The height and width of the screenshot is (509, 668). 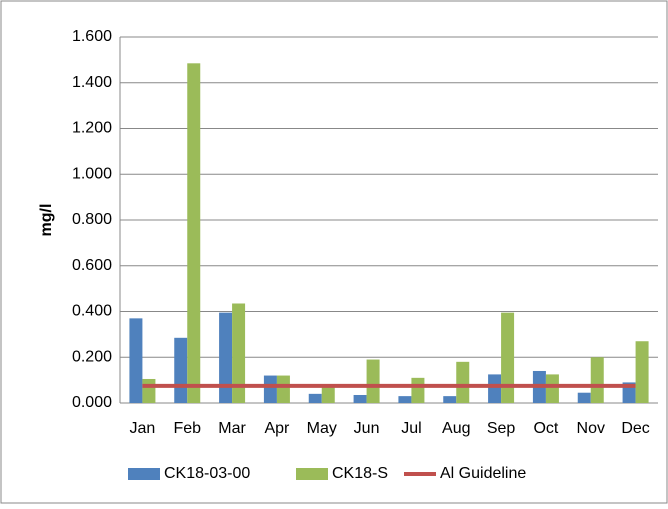 I want to click on y-axis-label: mg/l, so click(x=46, y=220).